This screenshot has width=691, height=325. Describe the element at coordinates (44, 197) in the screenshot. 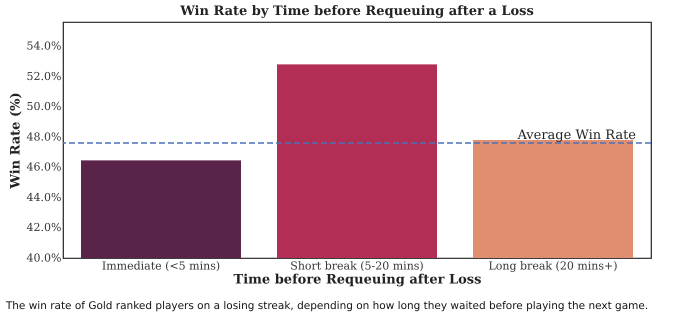

I see `y-tick-label: 44.0%` at that location.